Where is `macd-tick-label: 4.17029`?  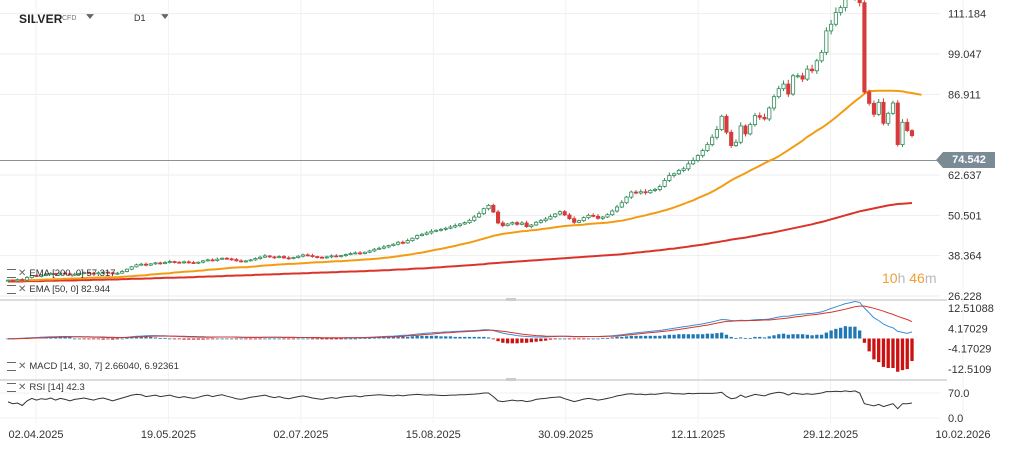 macd-tick-label: 4.17029 is located at coordinates (968, 329).